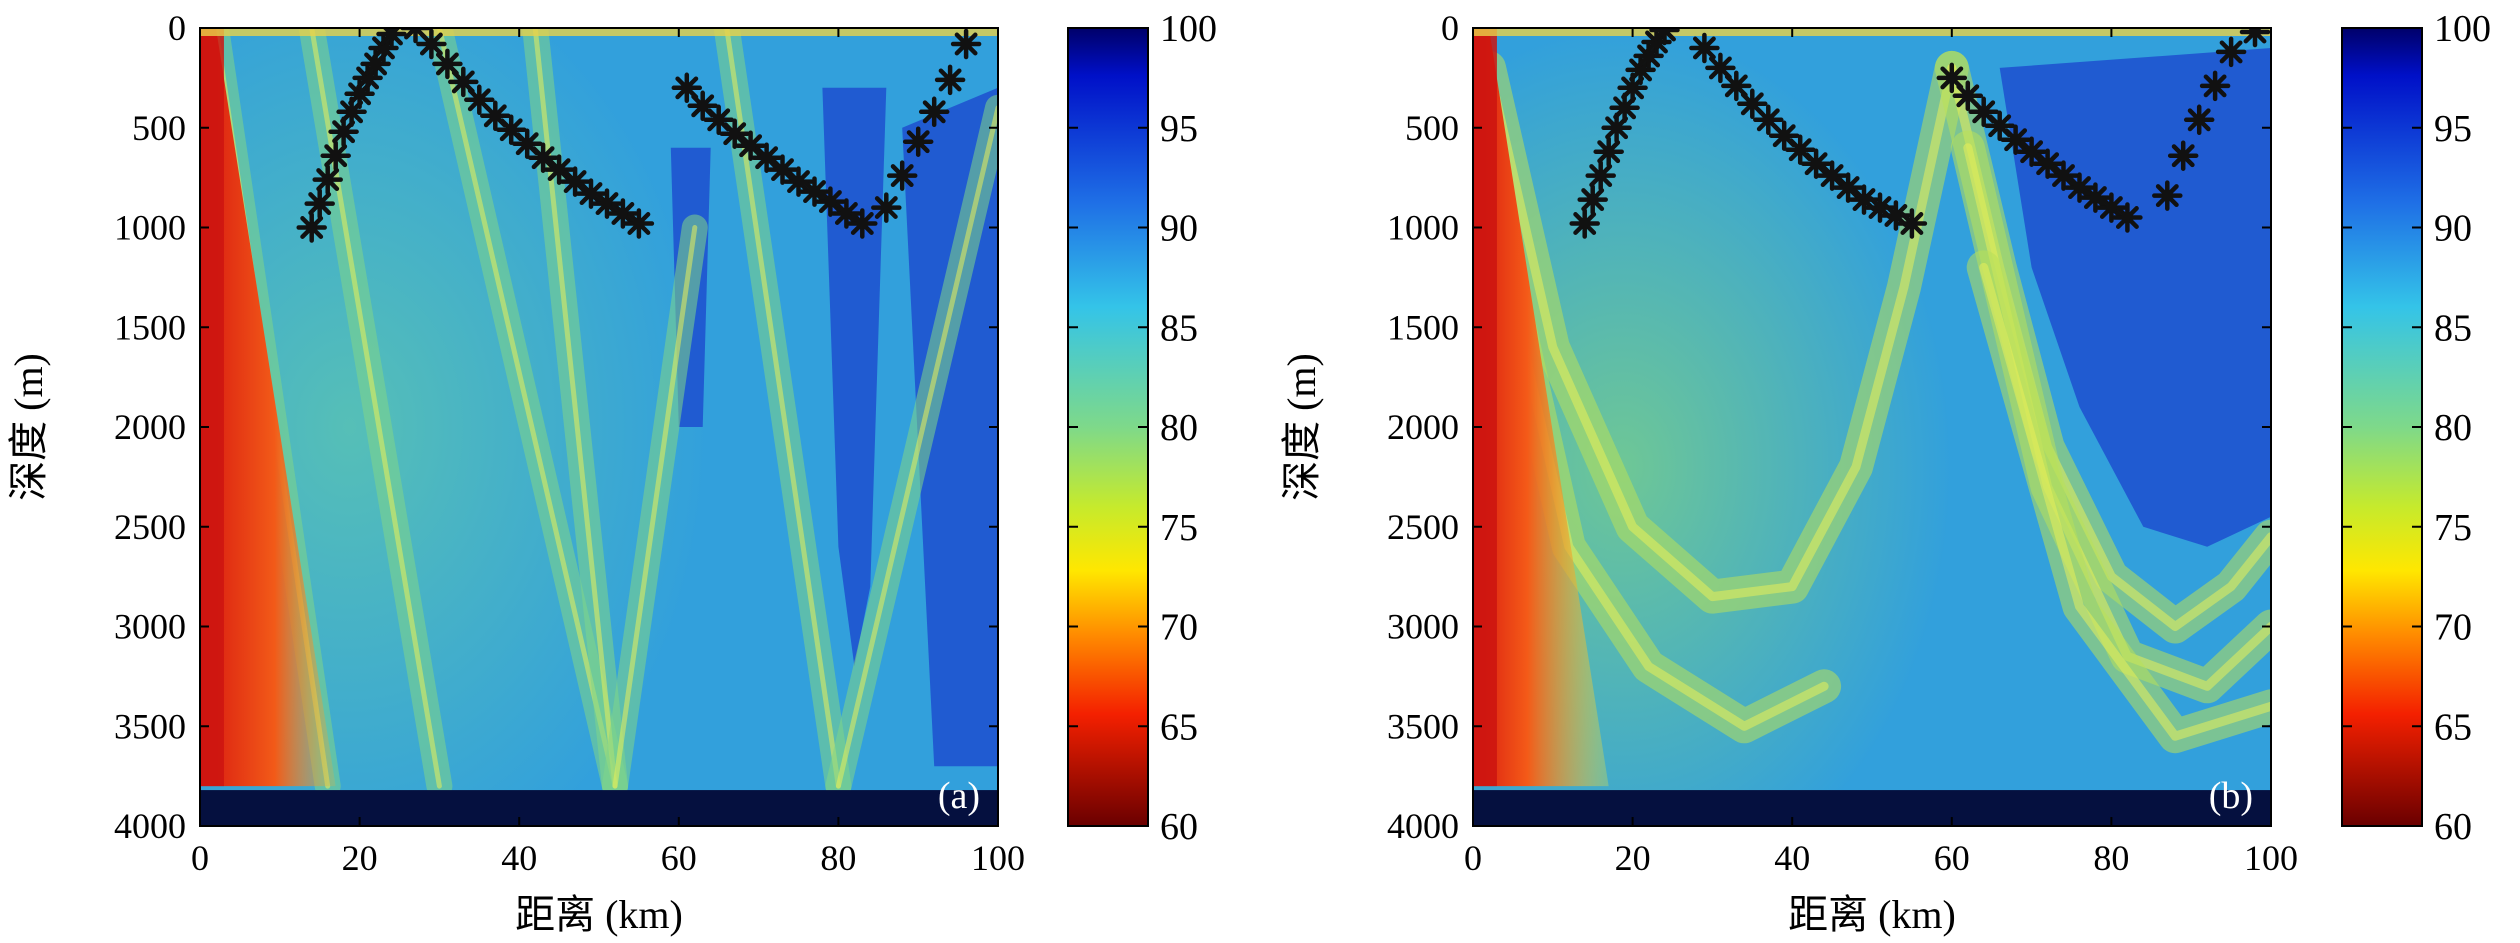 The image size is (2520, 943). I want to click on y-tick-label-7: 3500, so click(1423, 726).